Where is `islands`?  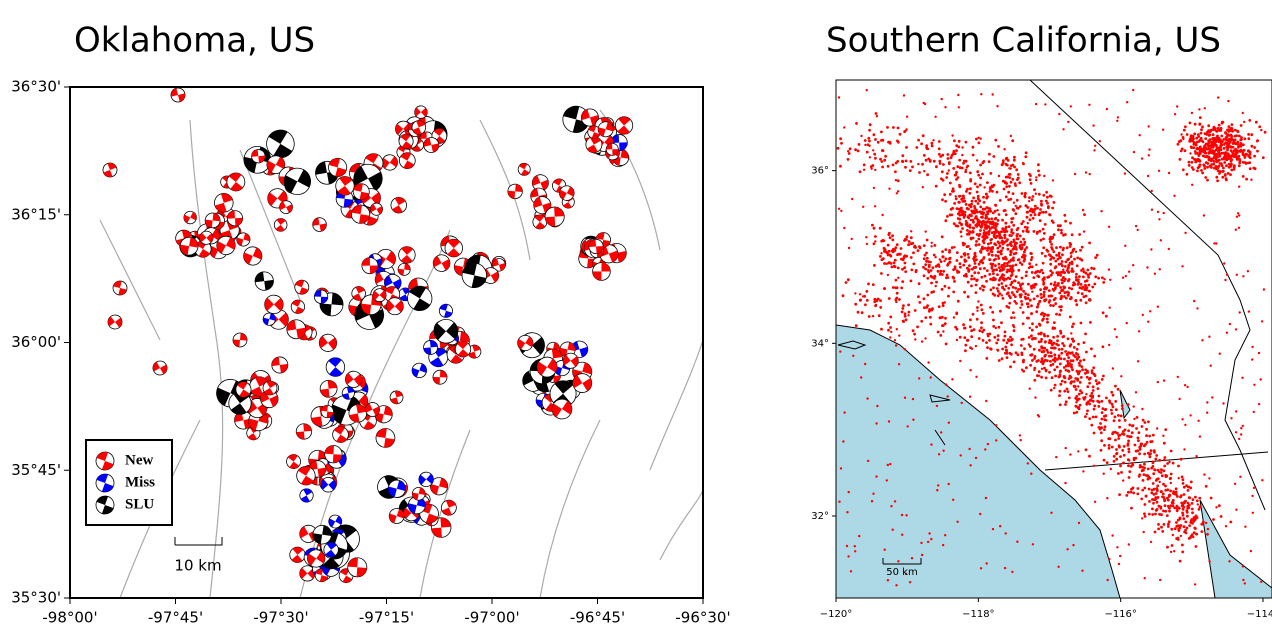 islands is located at coordinates (984, 393).